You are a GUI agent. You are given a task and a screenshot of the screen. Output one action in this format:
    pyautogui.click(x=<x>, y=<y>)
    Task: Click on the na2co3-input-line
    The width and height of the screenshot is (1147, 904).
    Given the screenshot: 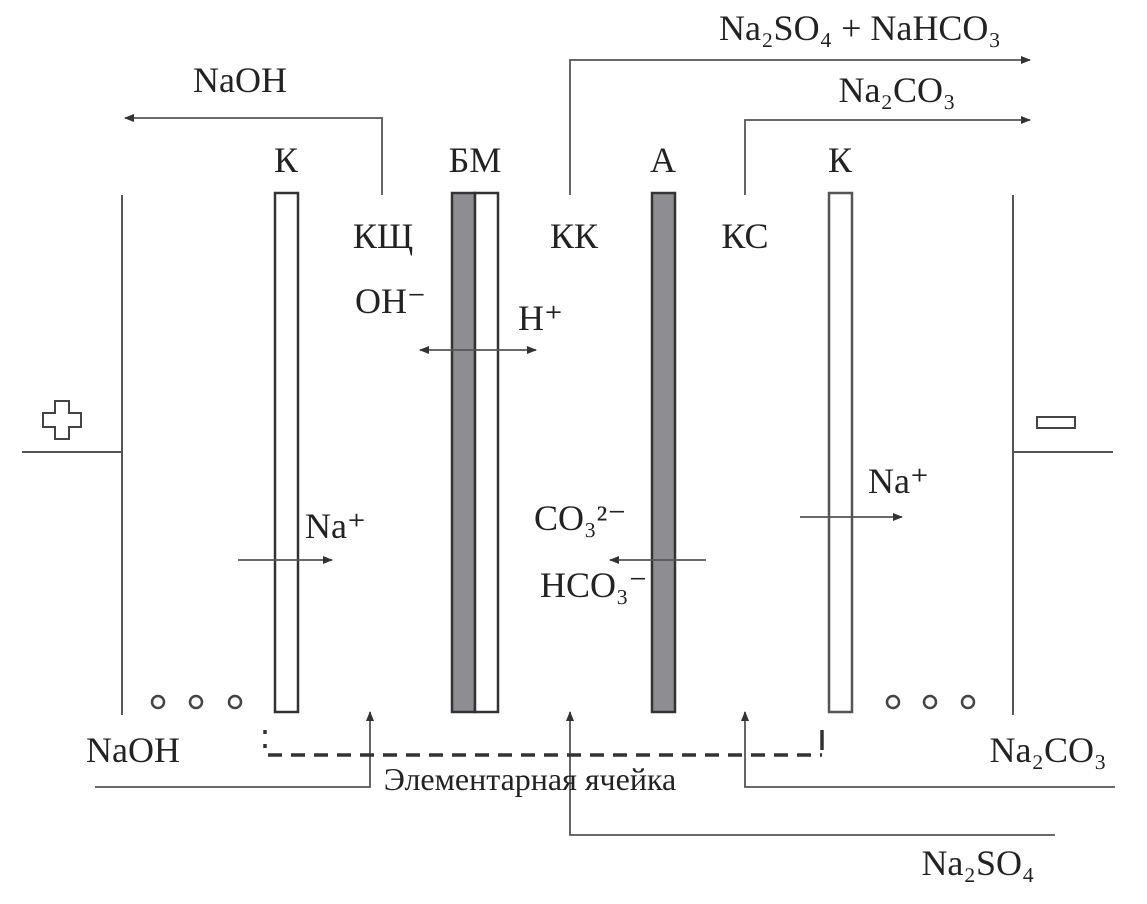 What is the action you would take?
    pyautogui.click(x=928, y=749)
    